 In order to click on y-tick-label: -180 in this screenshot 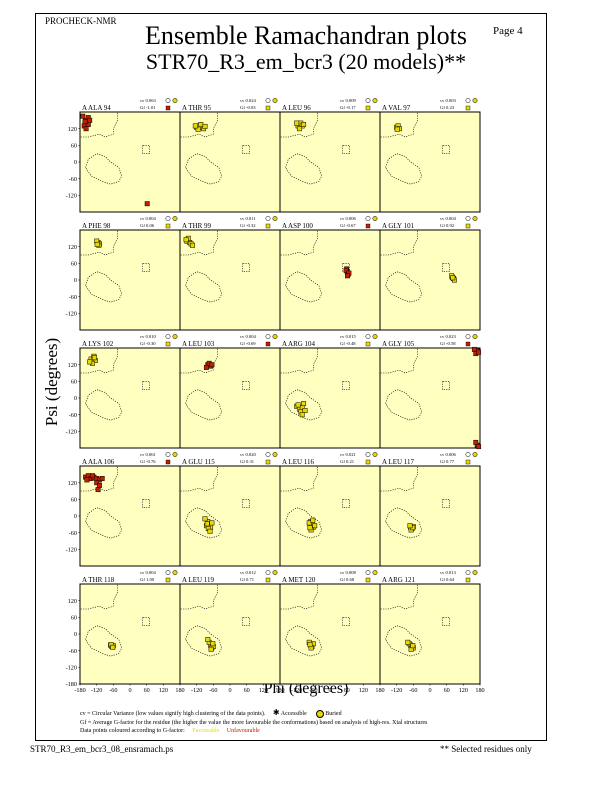, I will do `click(71, 684)`.